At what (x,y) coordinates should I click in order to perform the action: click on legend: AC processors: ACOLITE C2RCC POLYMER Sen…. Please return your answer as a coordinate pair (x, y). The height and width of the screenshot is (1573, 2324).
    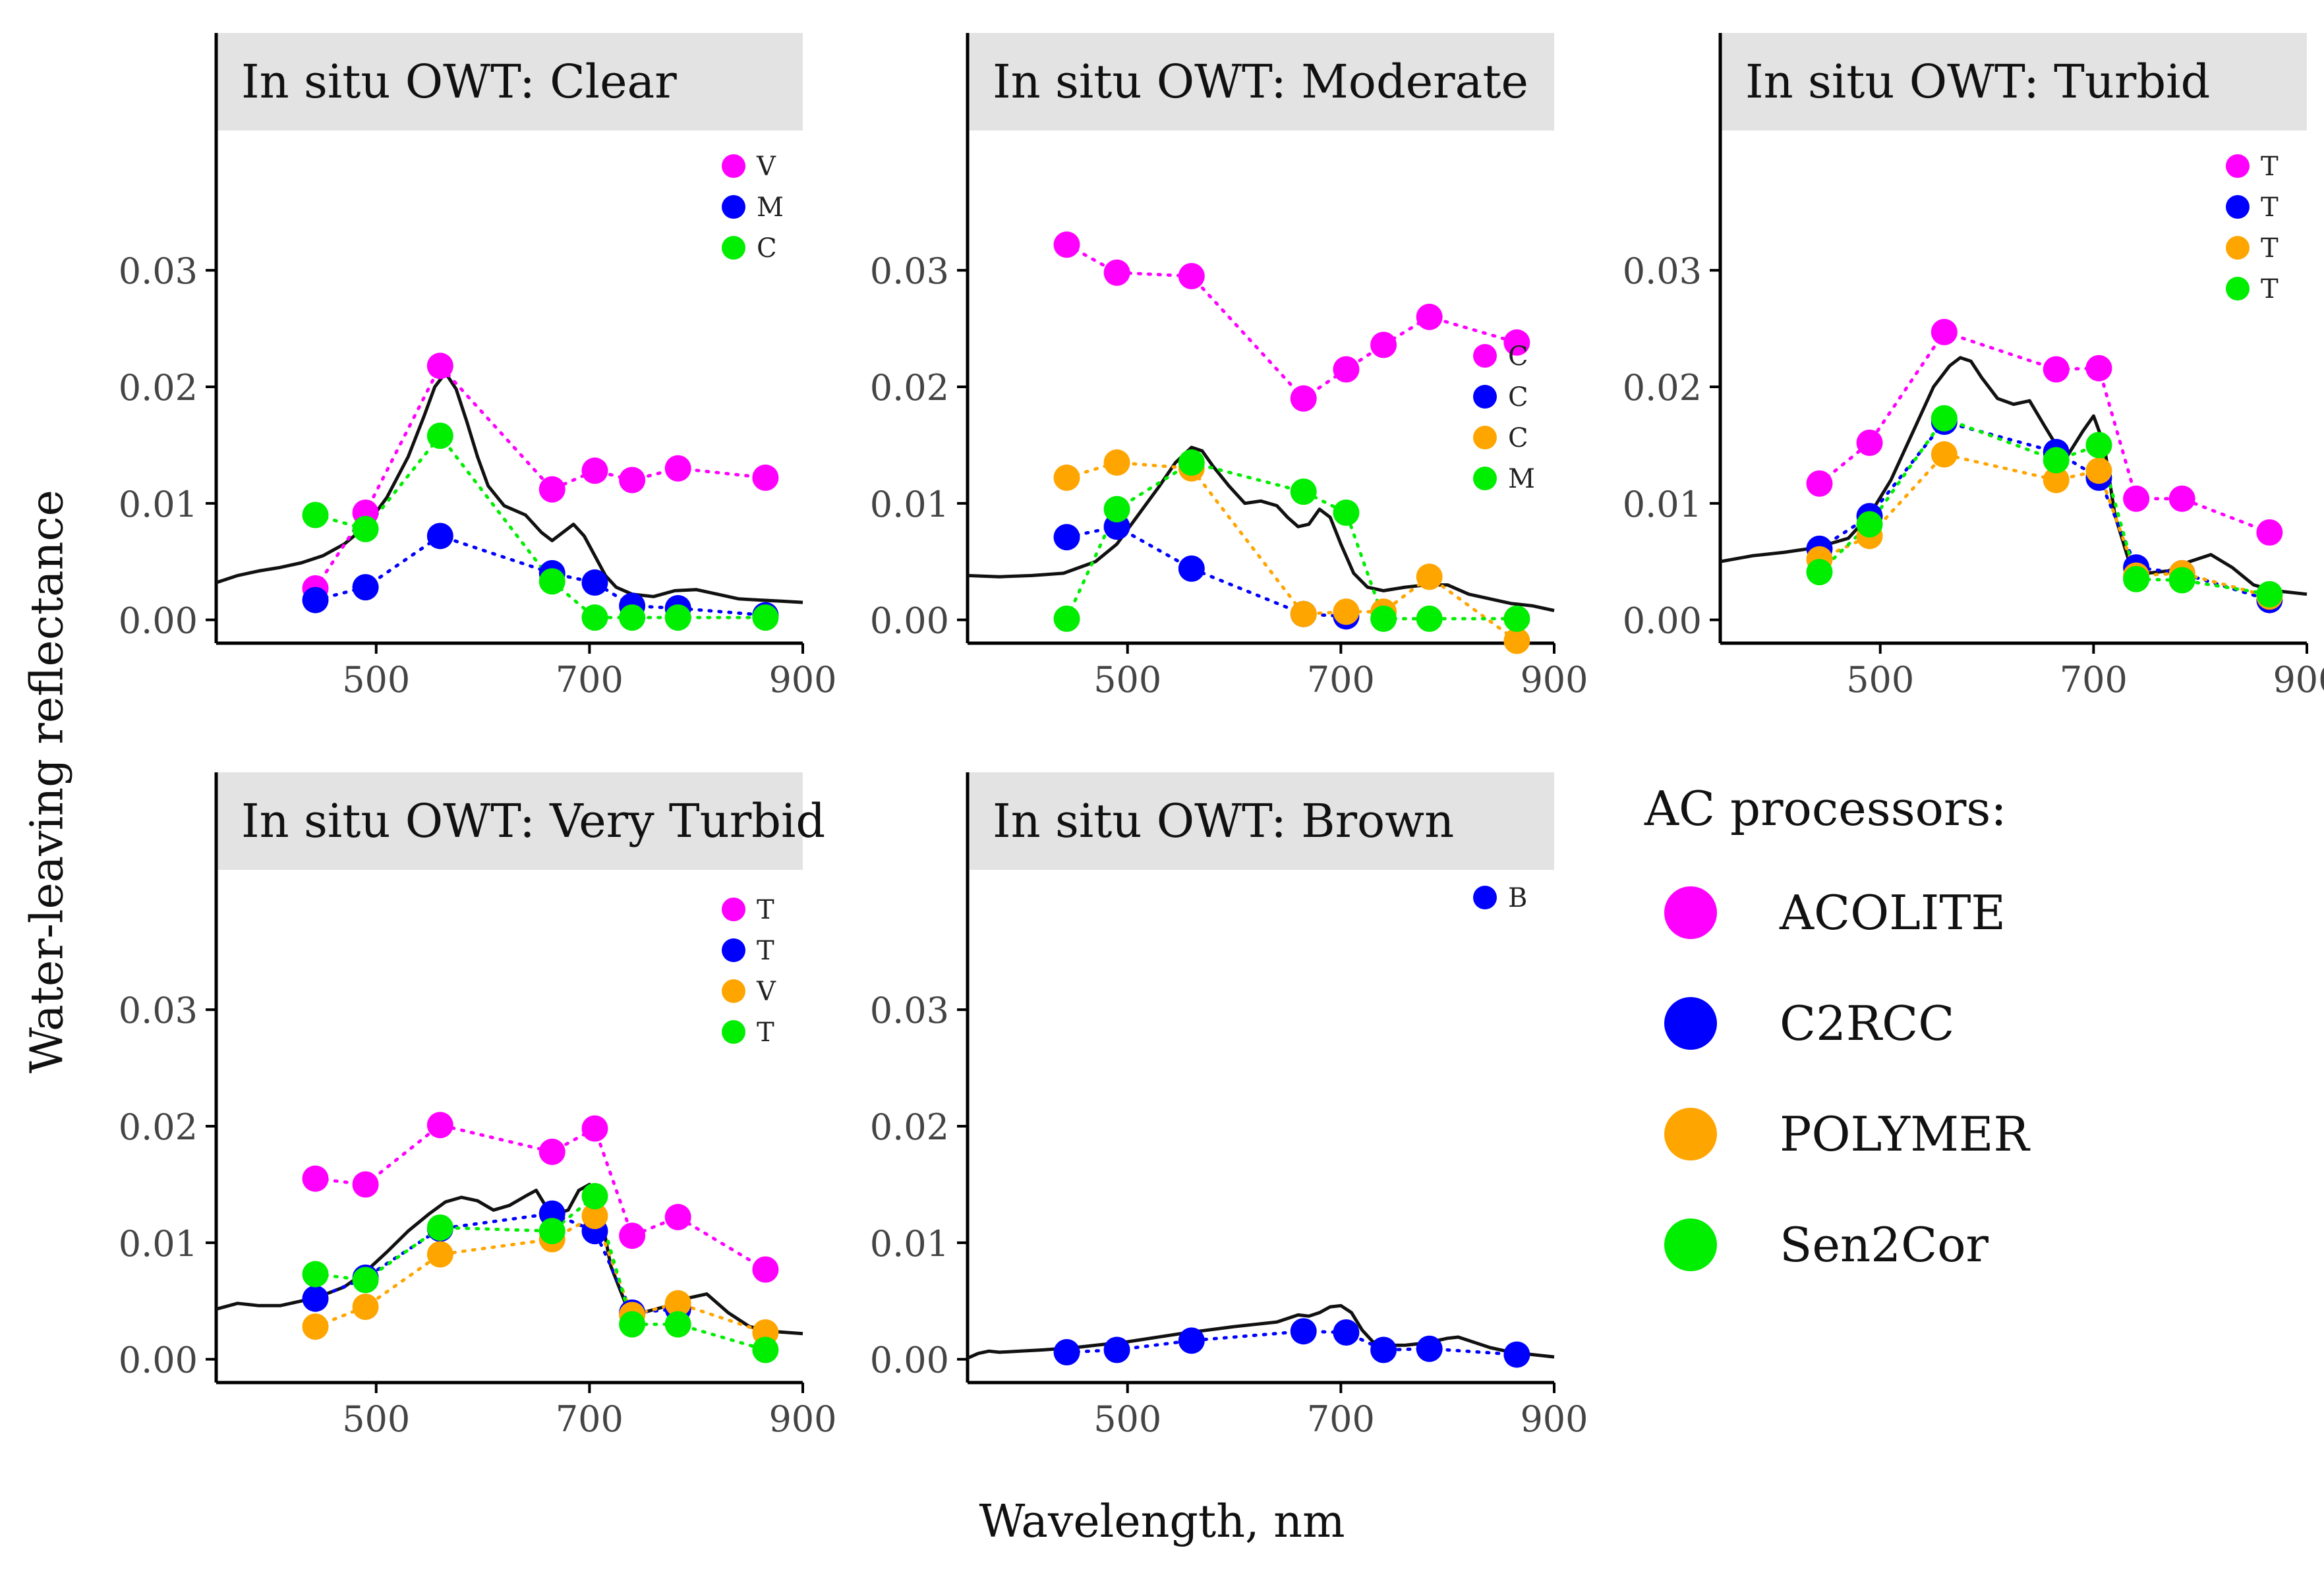
    Looking at the image, I should click on (1941, 1045).